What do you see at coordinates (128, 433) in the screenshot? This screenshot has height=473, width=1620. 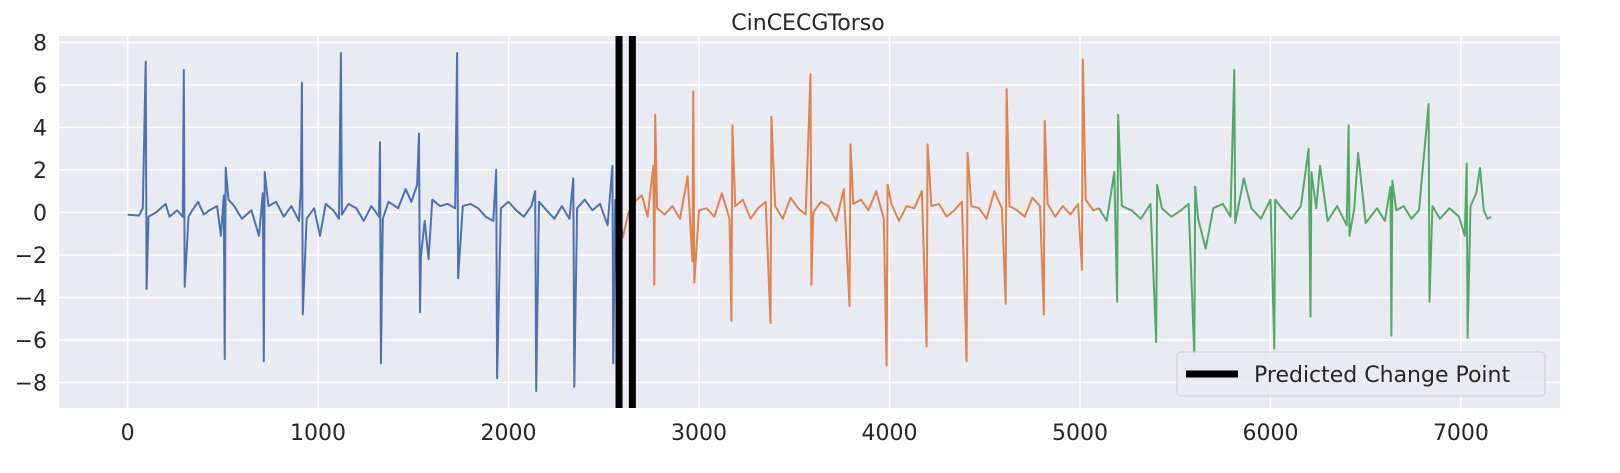 I see `x-tick-label: 0` at bounding box center [128, 433].